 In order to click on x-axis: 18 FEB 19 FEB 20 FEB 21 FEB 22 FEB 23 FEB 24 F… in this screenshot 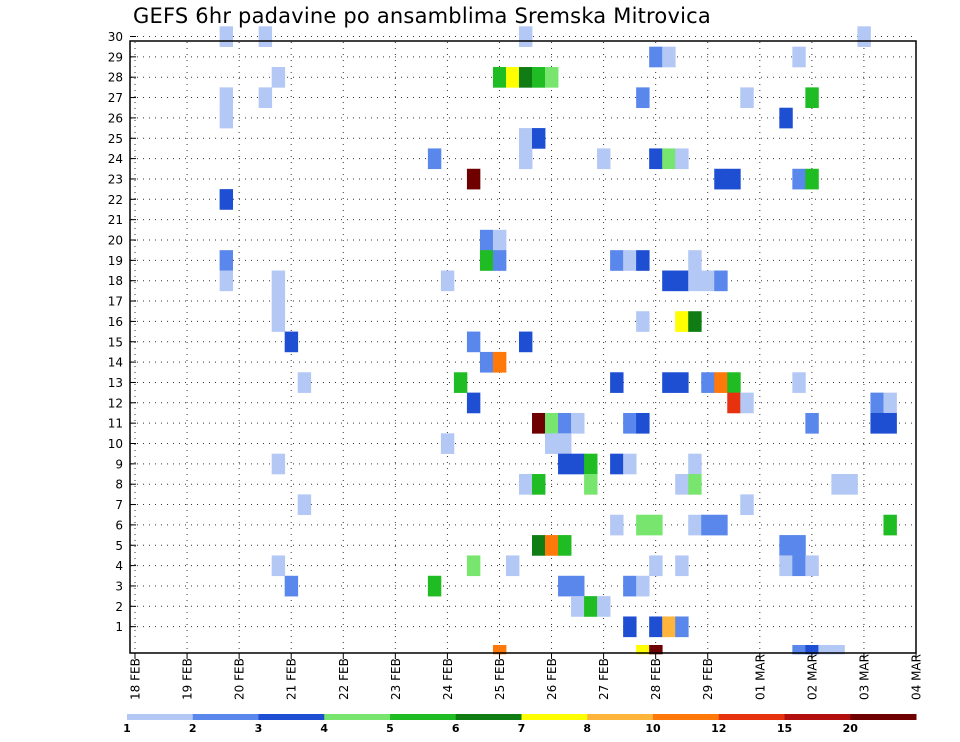, I will do `click(526, 676)`.